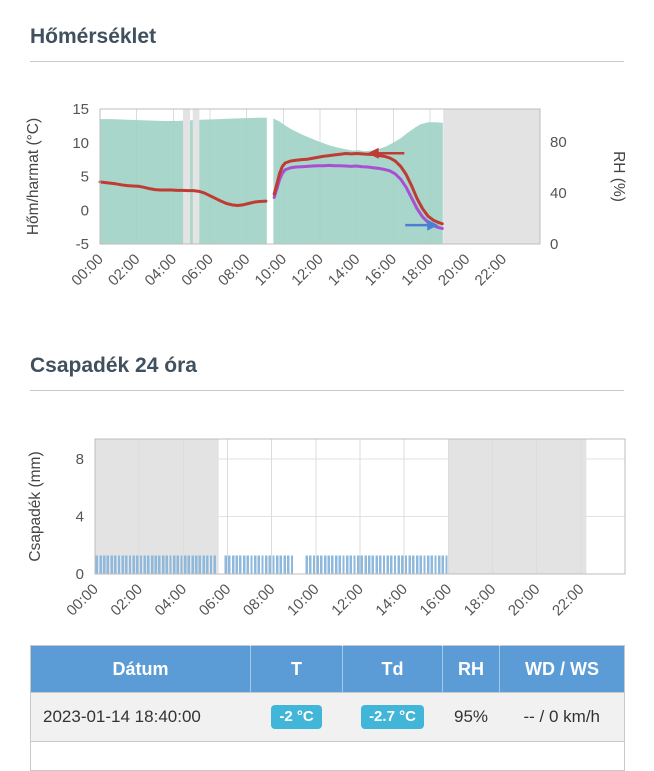 This screenshot has width=654, height=771. I want to click on svg-text: 15, so click(80, 109).